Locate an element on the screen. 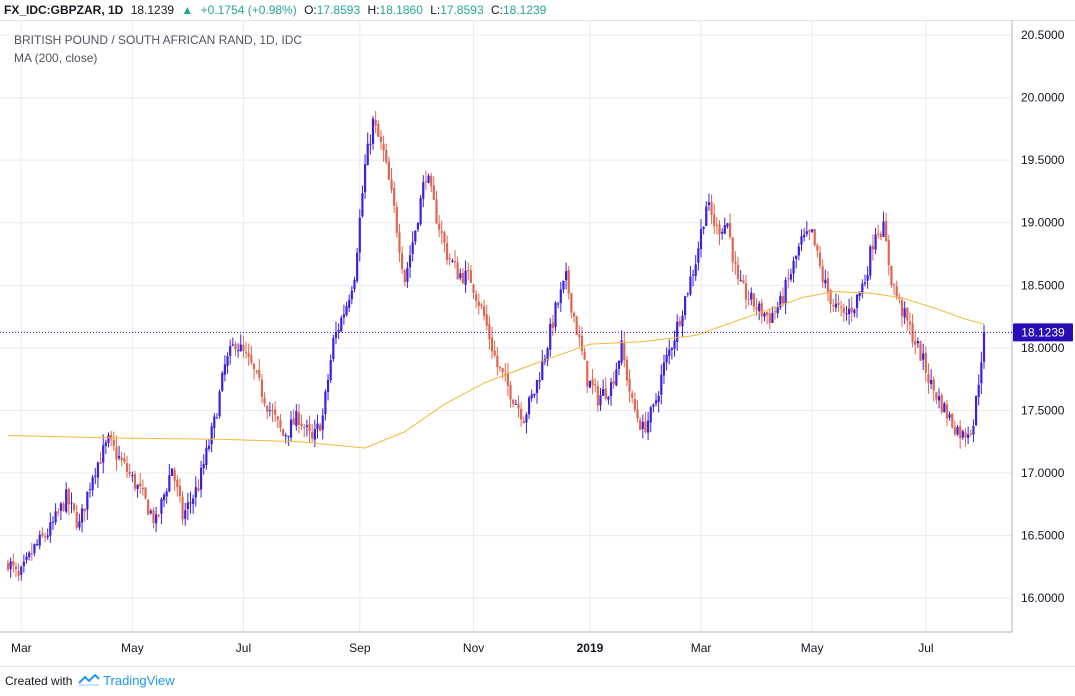  indicator-label: MA (200, close) is located at coordinates (55, 58).